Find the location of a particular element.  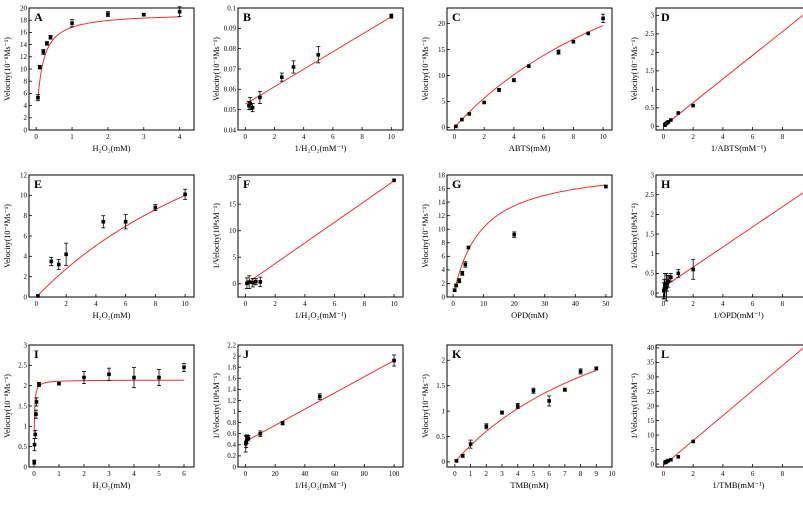

x-axis-label: 1/TMB(mM⁻¹) is located at coordinates (739, 485).